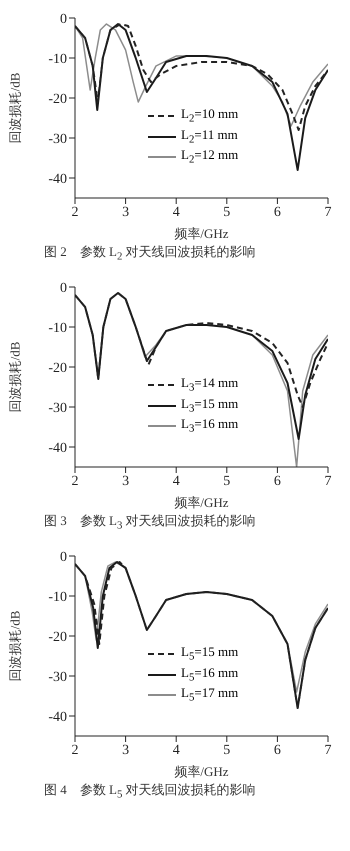 The height and width of the screenshot is (851, 350). Describe the element at coordinates (150, 792) in the screenshot. I see `text: 图 4 参数 L$_{5}$ 对天线回波损耗的影响` at that location.